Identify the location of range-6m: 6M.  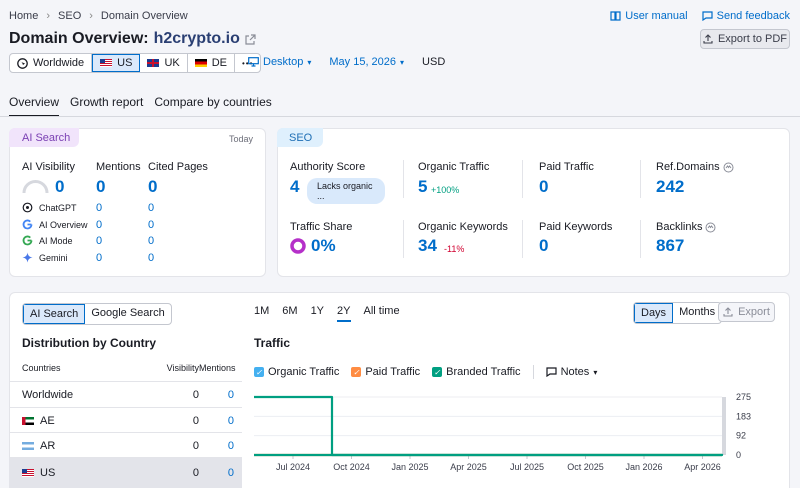
(290, 311).